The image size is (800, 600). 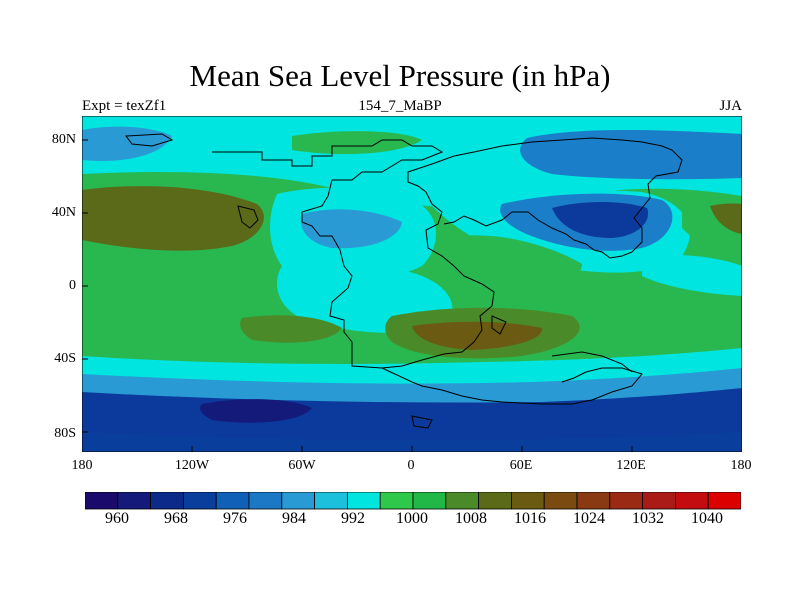 What do you see at coordinates (631, 155) in the screenshot?
I see `contour-fill-siberia-low` at bounding box center [631, 155].